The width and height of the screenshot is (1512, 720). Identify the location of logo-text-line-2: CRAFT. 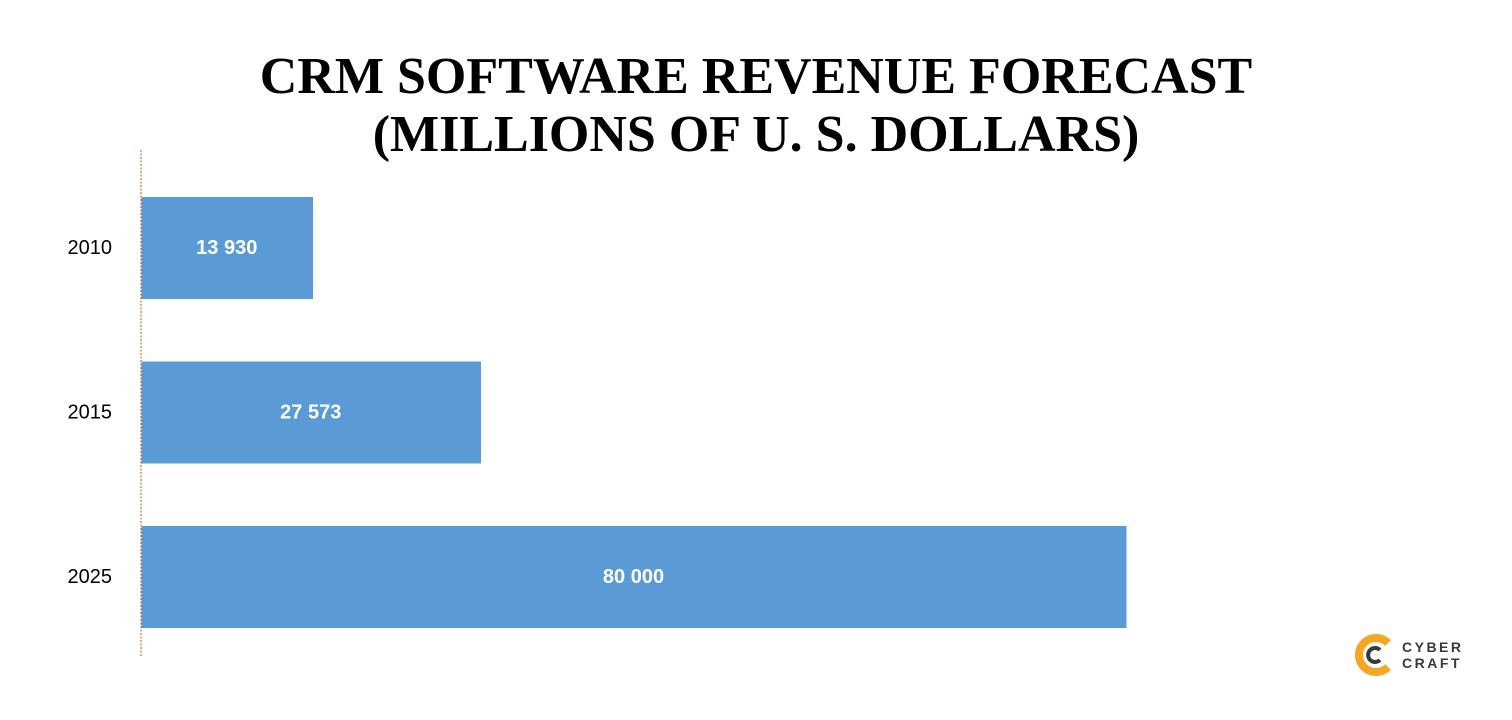
(1432, 663).